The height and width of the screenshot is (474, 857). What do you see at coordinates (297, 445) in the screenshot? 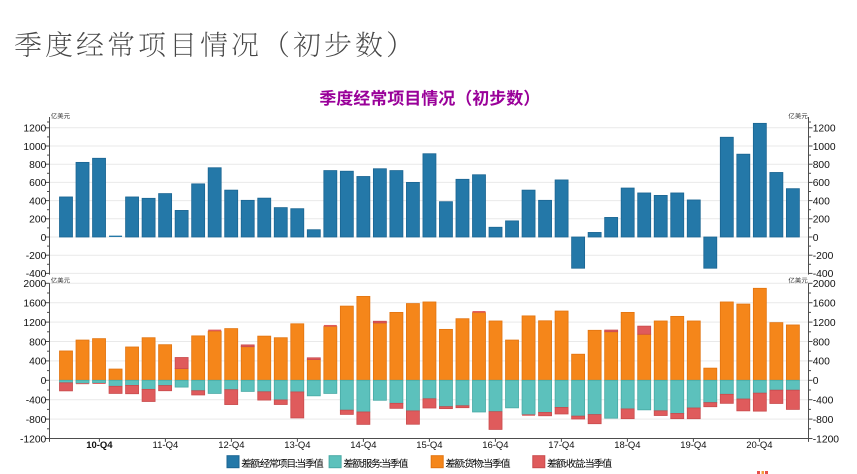
I see `svg-text: 13-Q4` at bounding box center [297, 445].